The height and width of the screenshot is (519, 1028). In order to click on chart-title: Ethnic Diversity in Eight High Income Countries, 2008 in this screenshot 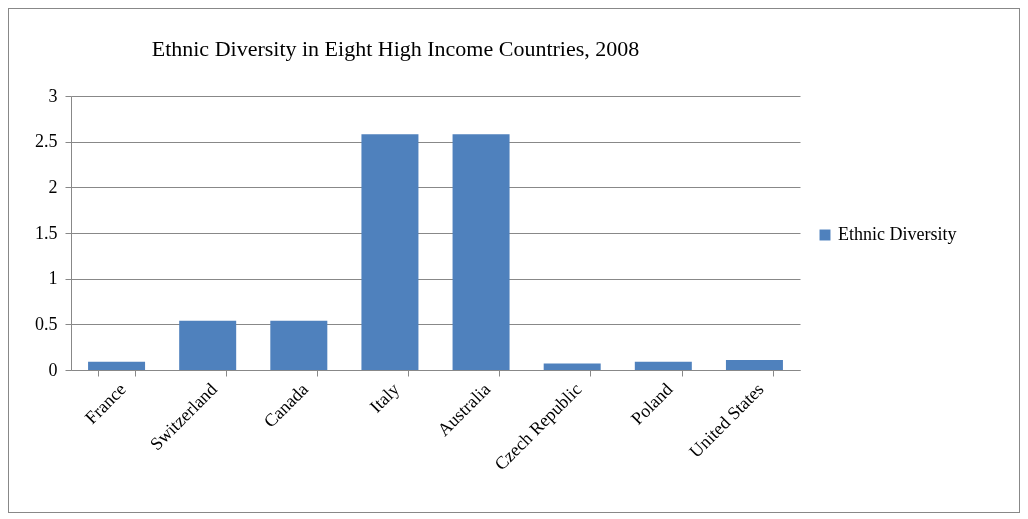, I will do `click(395, 48)`.